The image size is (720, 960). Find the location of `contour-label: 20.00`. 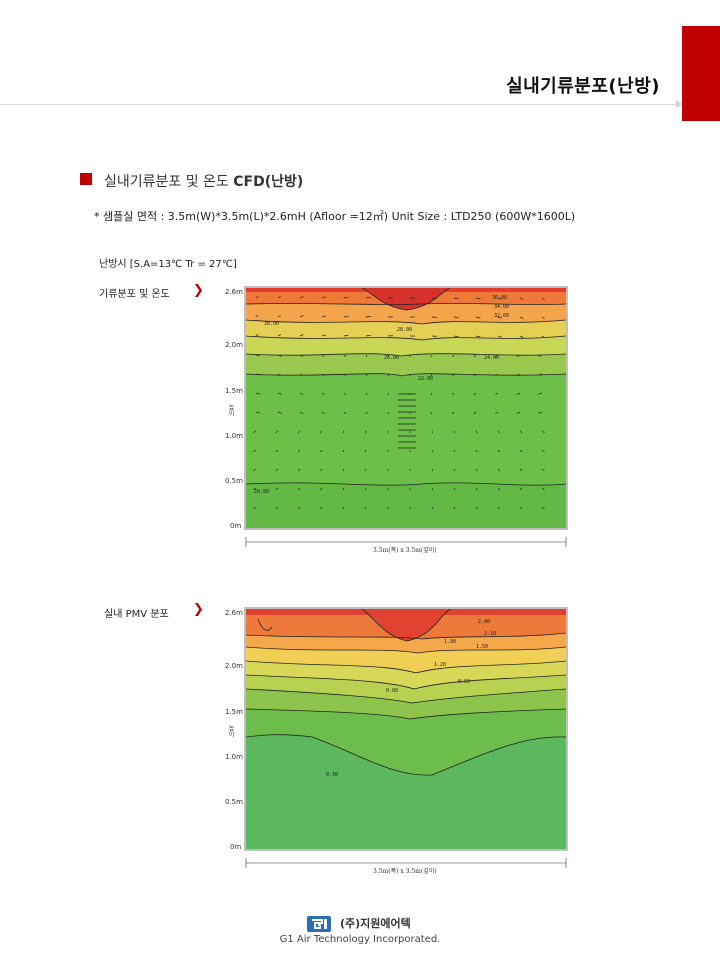

contour-label: 20.00 is located at coordinates (261, 492).